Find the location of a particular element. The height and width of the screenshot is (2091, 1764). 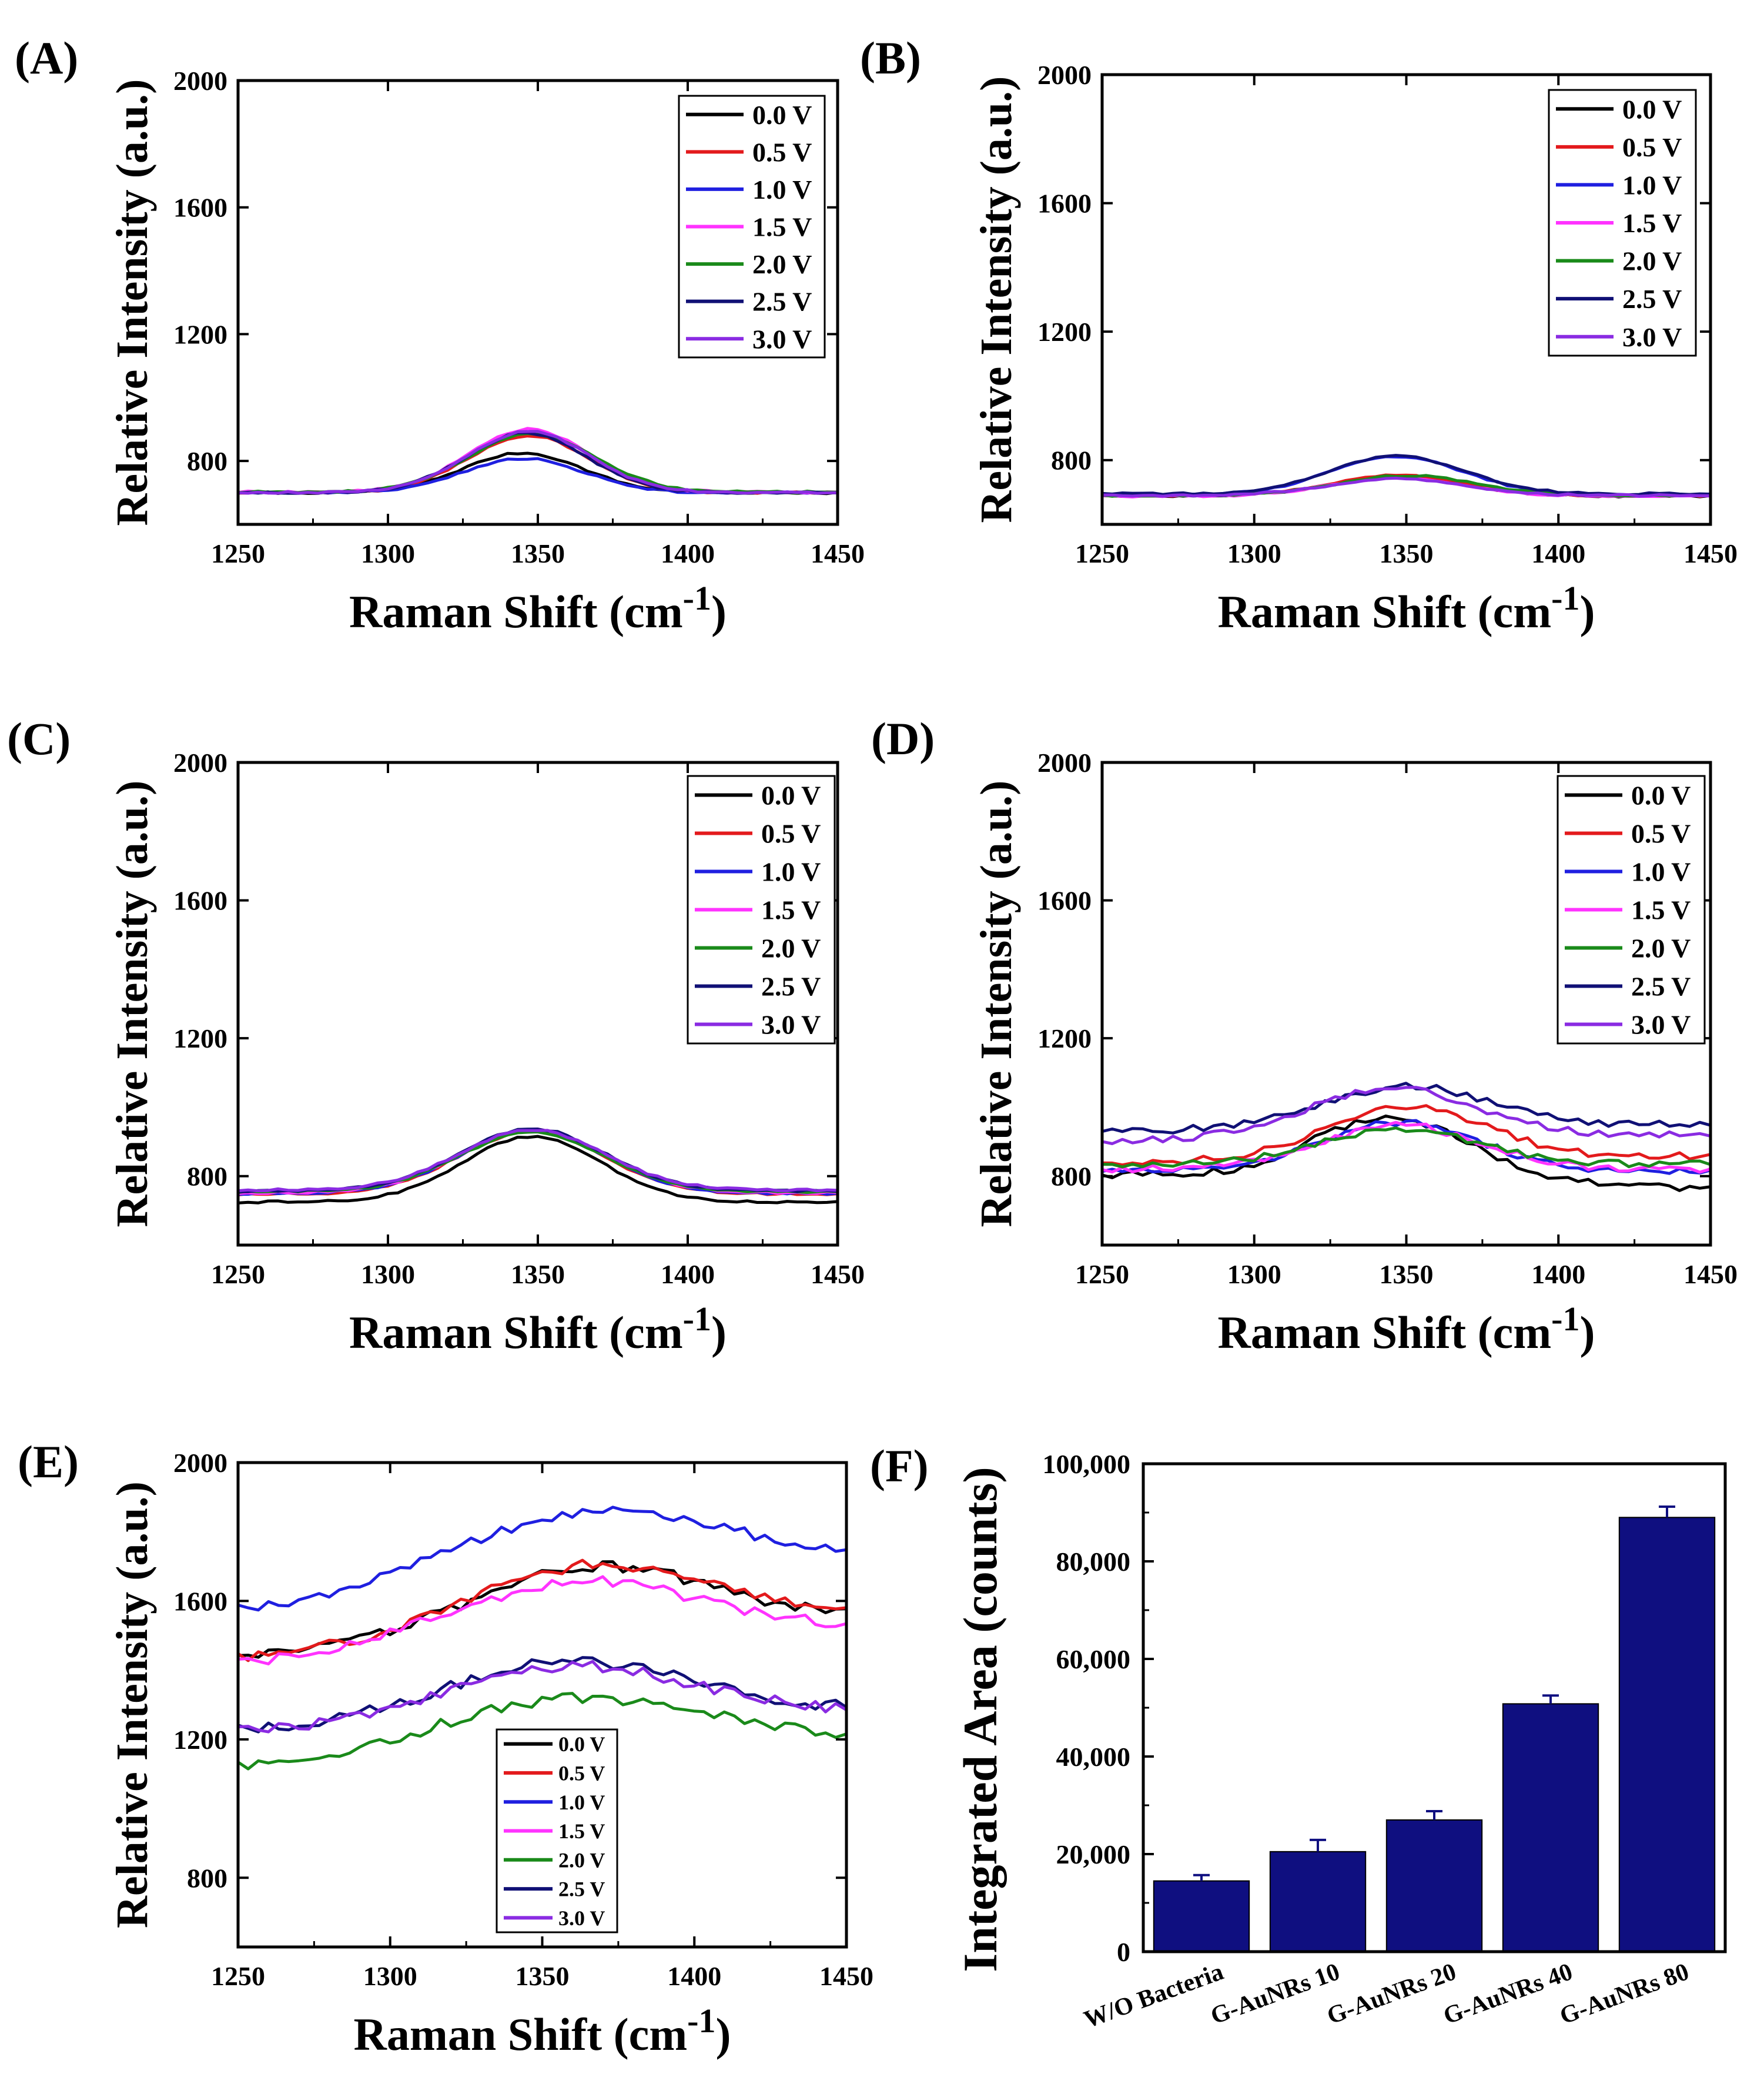

series-line-15V is located at coordinates (541, 1620).